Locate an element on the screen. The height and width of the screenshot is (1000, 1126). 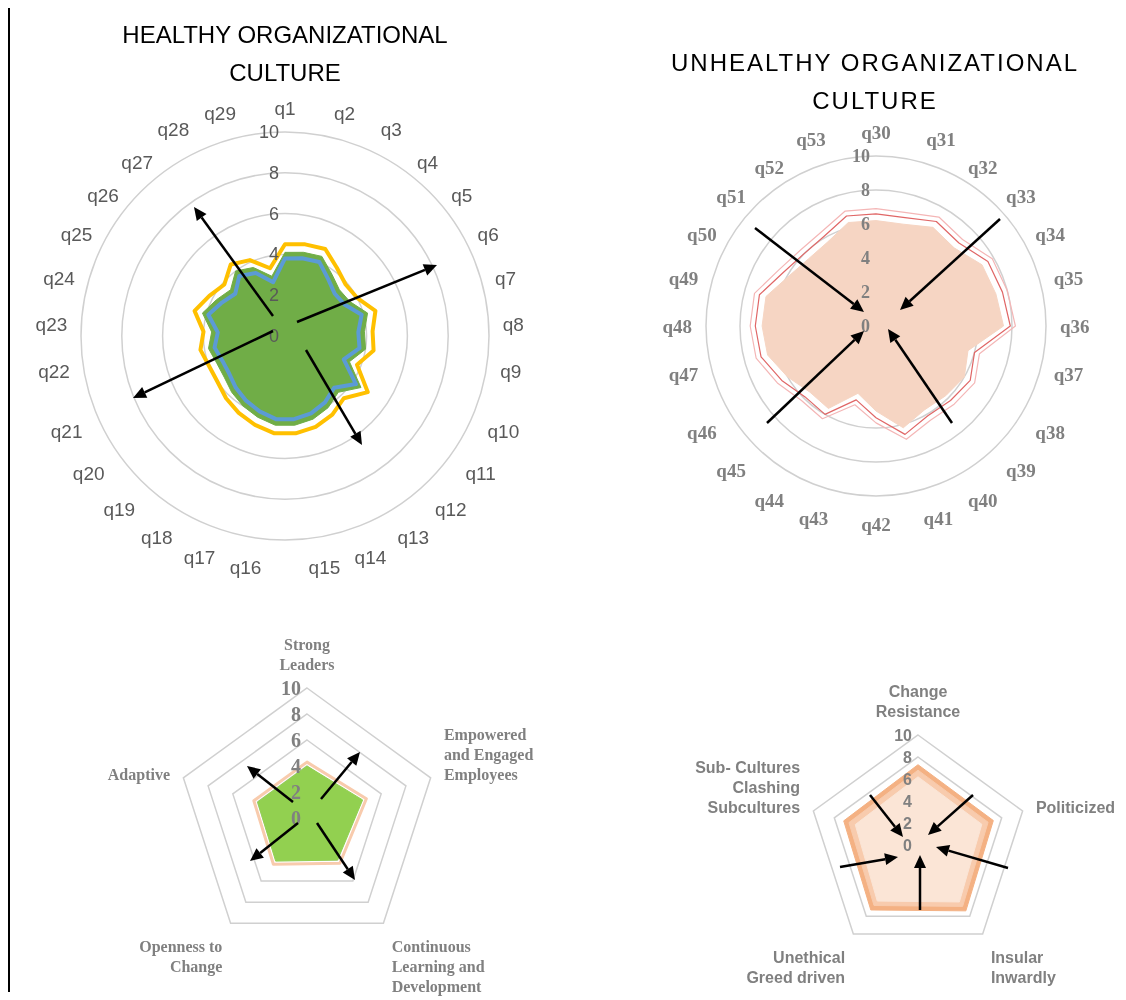
spoke-label: q53 is located at coordinates (811, 139).